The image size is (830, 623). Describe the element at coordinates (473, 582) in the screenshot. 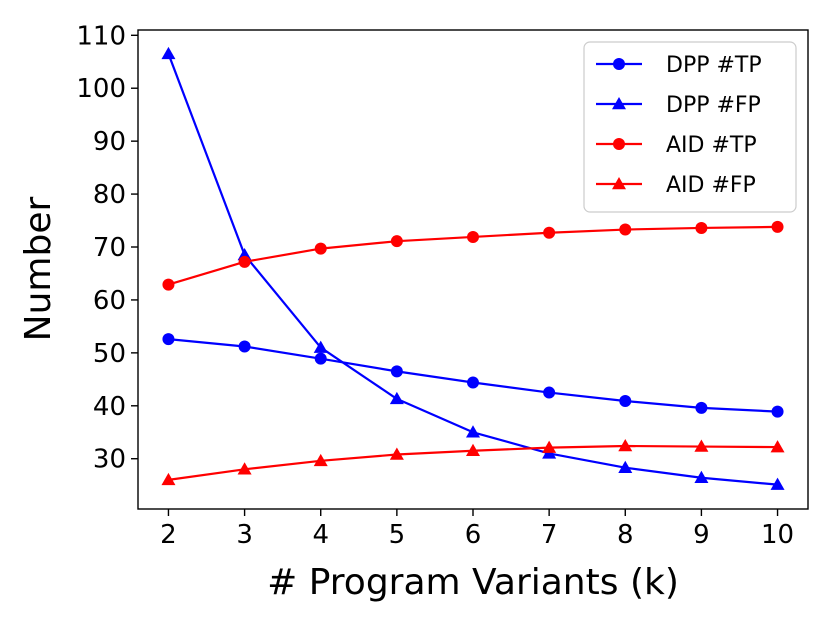

I see `x-axis-title: # Program Variants (k)` at that location.